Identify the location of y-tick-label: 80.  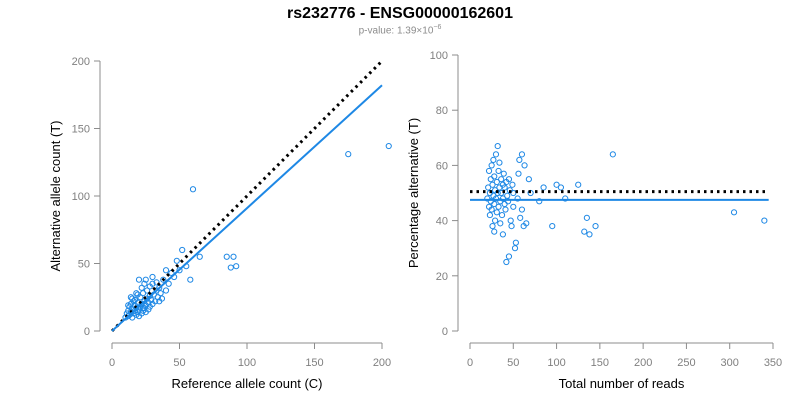
(442, 111).